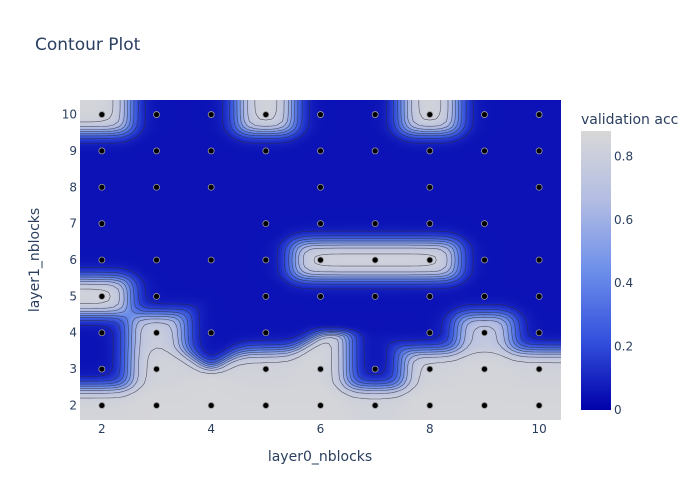 This screenshot has width=700, height=500. Describe the element at coordinates (73, 187) in the screenshot. I see `y-tick-label: 8` at that location.